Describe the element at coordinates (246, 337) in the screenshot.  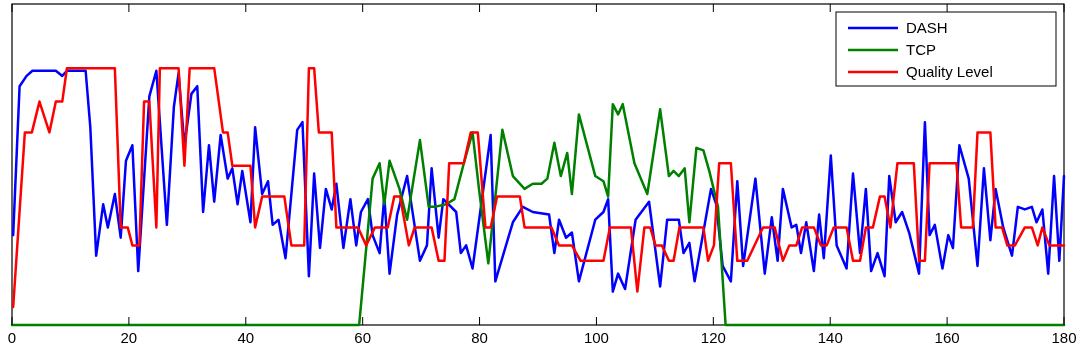
I see `x-tick-label: 40` at that location.